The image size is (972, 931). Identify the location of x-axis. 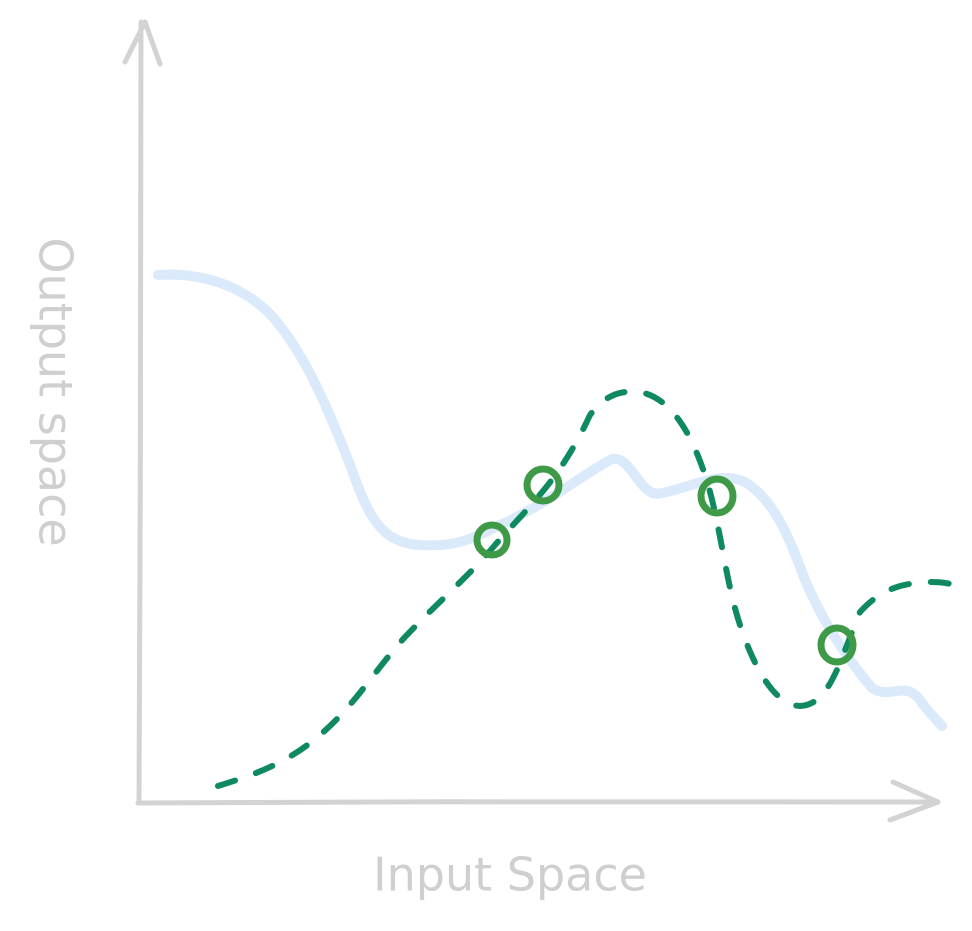
(538, 802).